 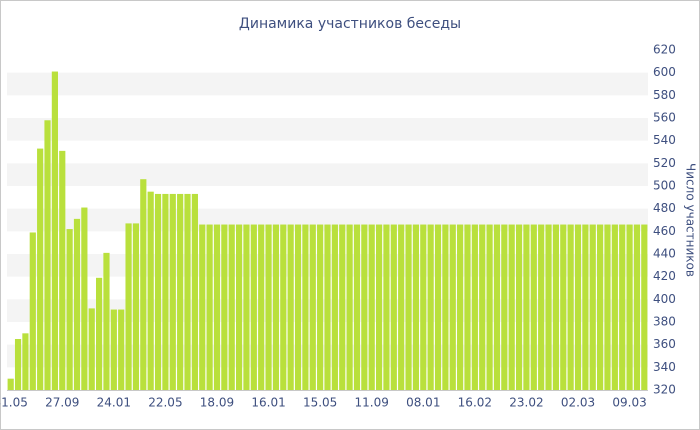 I want to click on x-tick-label: 23.02, so click(x=526, y=403).